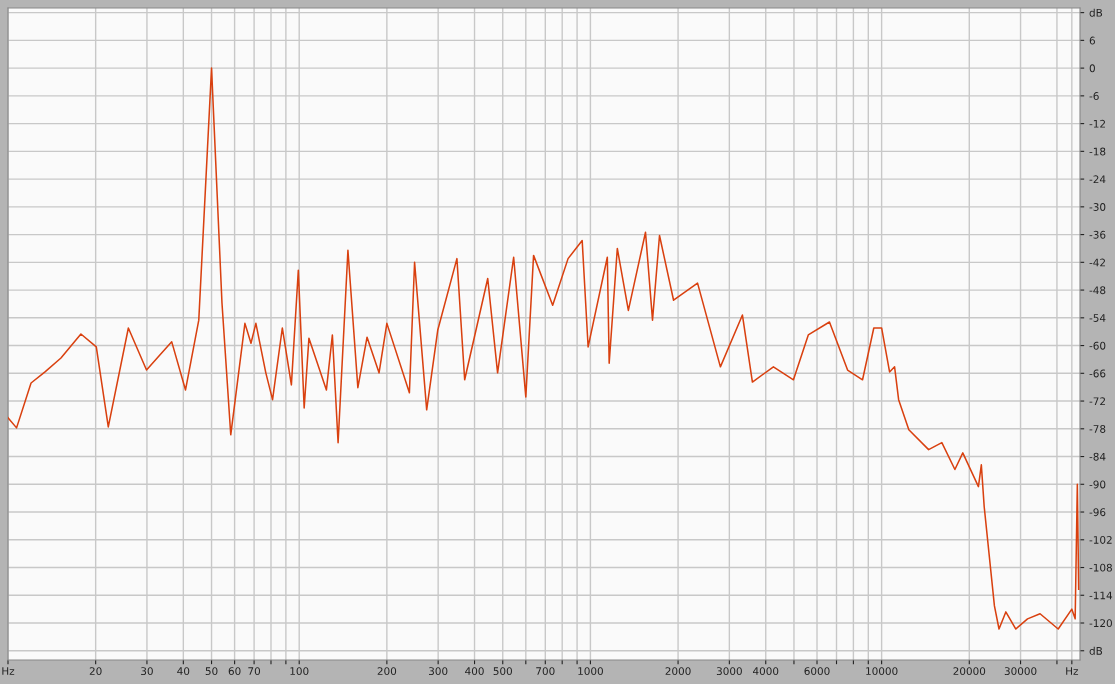 The width and height of the screenshot is (1115, 684). What do you see at coordinates (474, 671) in the screenshot?
I see `x-tick-label: 400` at bounding box center [474, 671].